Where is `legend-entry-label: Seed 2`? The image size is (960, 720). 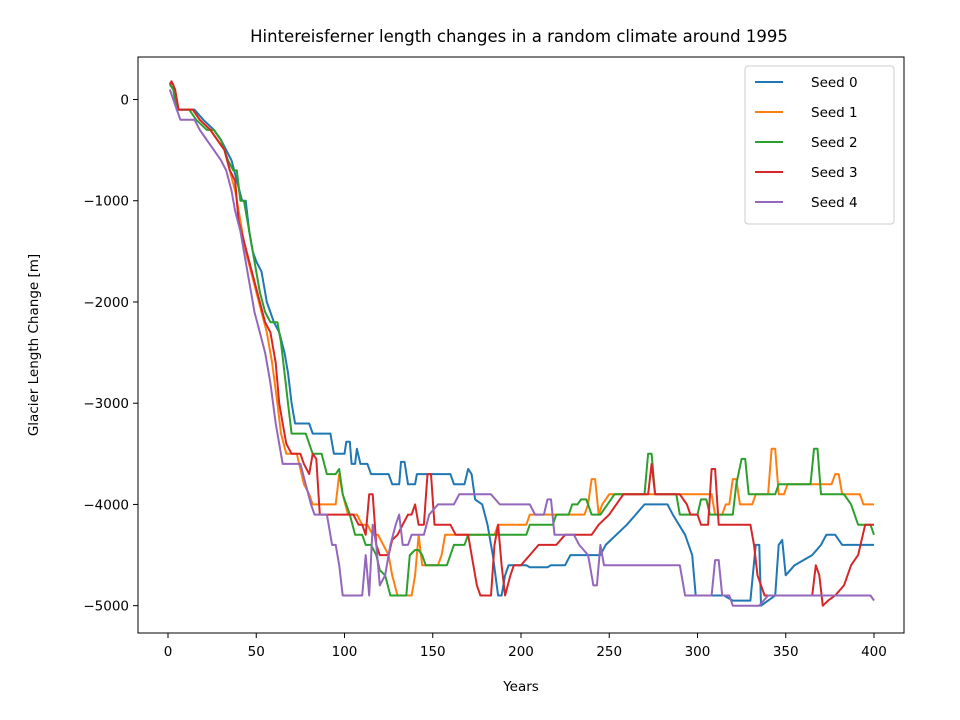
legend-entry-label: Seed 2 is located at coordinates (834, 143).